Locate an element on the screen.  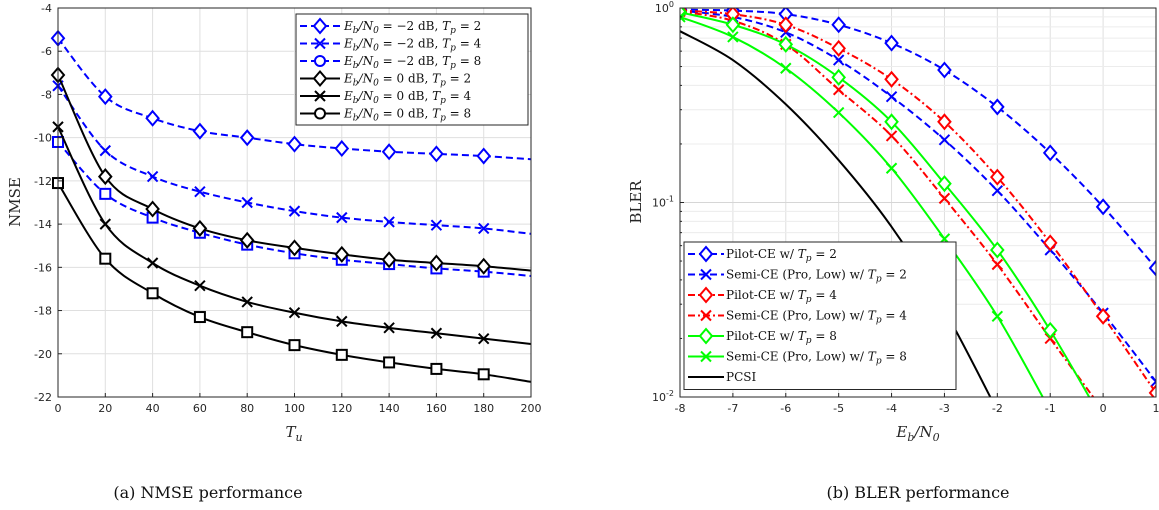
nmse-ytick-label: -6 is located at coordinates (46, 51).